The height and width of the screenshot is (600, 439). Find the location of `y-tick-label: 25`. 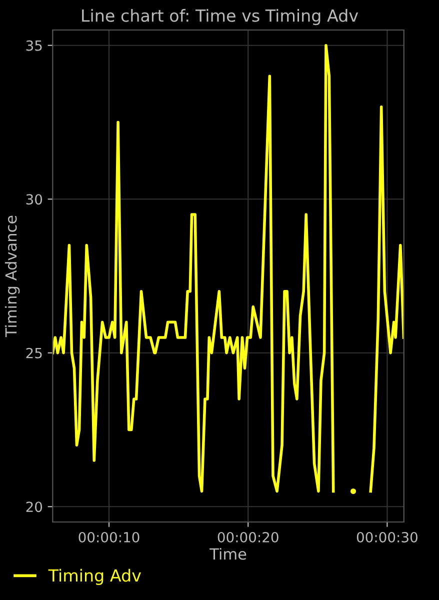

y-tick-label: 25 is located at coordinates (34, 353).